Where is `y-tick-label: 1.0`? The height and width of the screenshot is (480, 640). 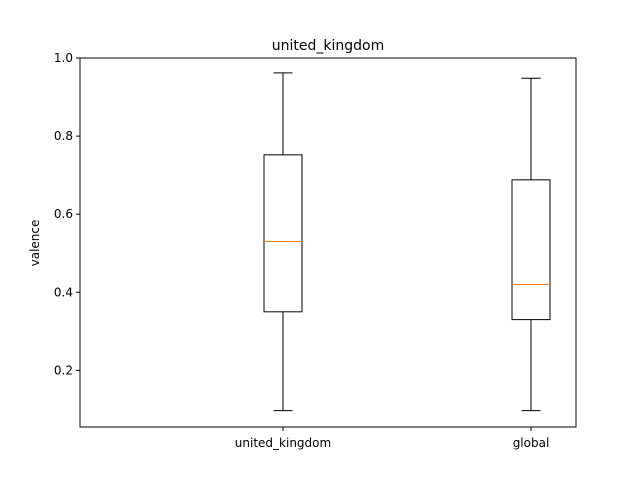
y-tick-label: 1.0 is located at coordinates (63, 58).